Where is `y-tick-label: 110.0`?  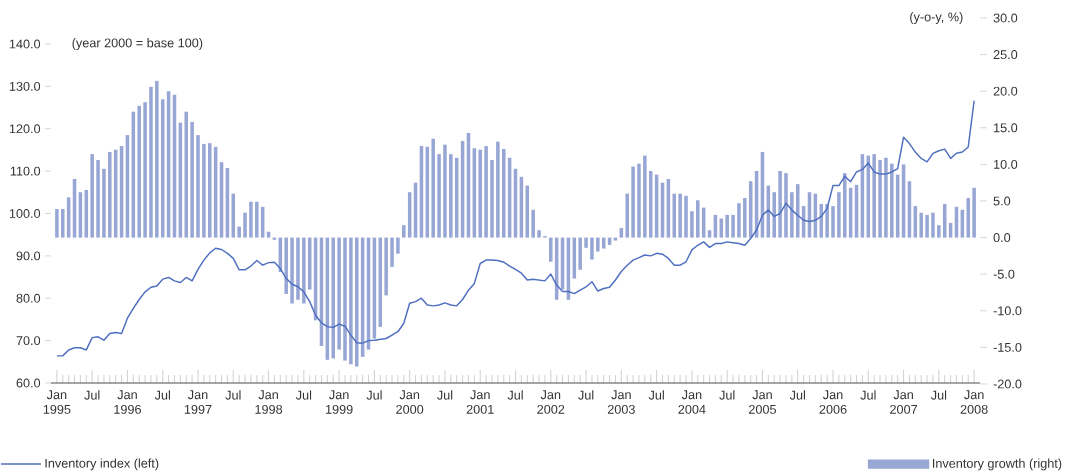 y-tick-label: 110.0 is located at coordinates (25, 171).